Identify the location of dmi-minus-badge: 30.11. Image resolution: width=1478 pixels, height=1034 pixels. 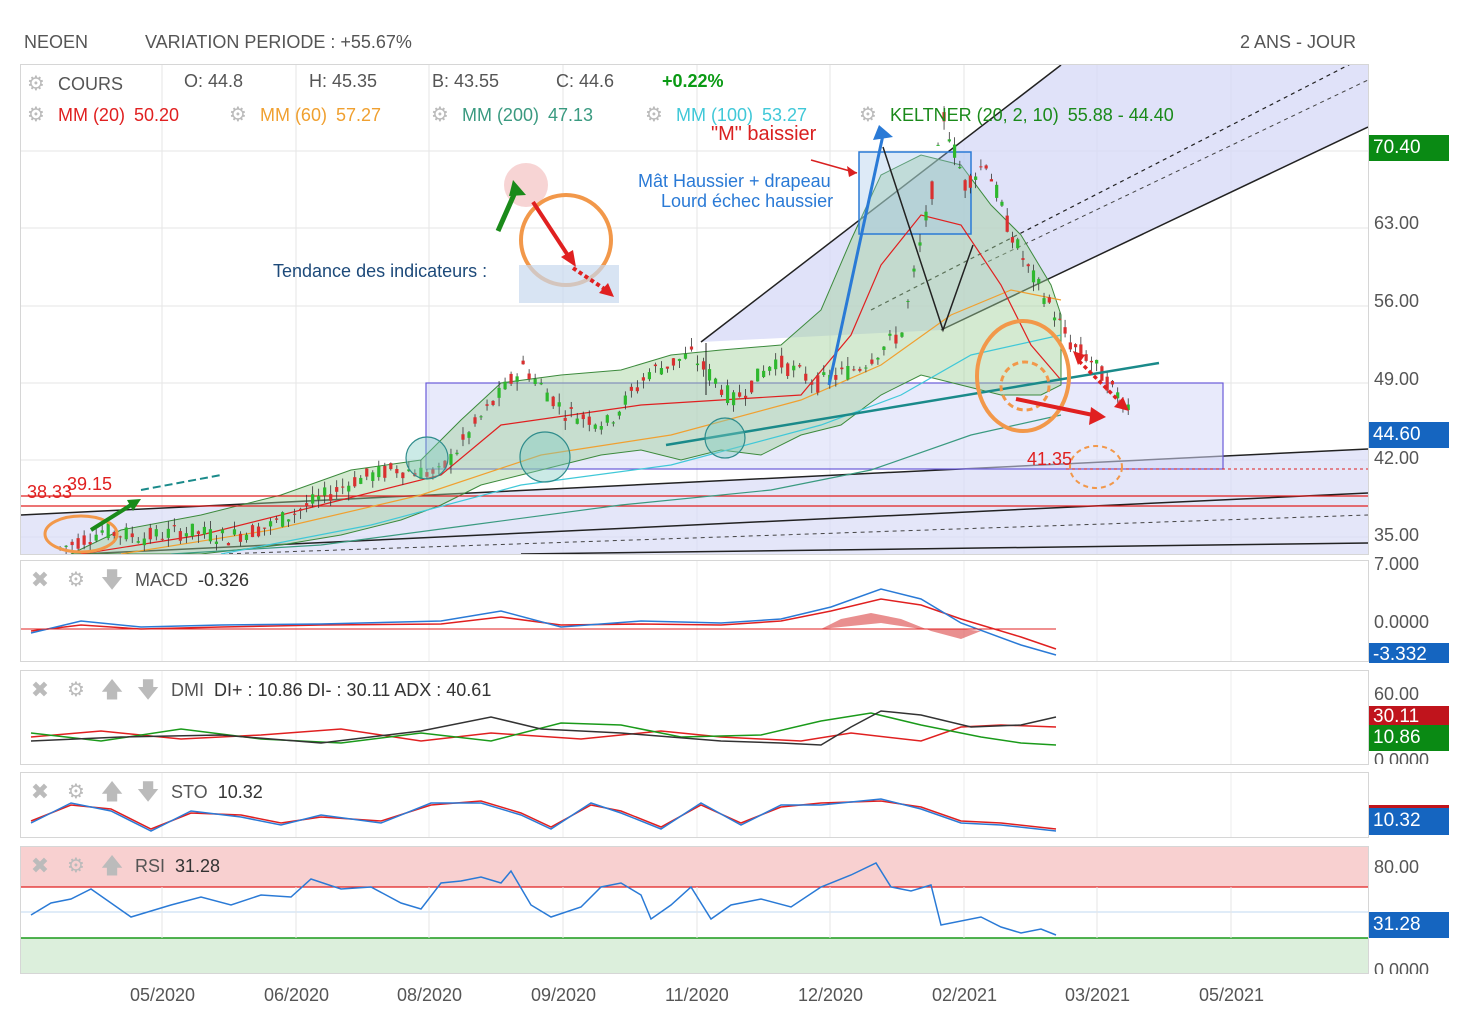
(1409, 716).